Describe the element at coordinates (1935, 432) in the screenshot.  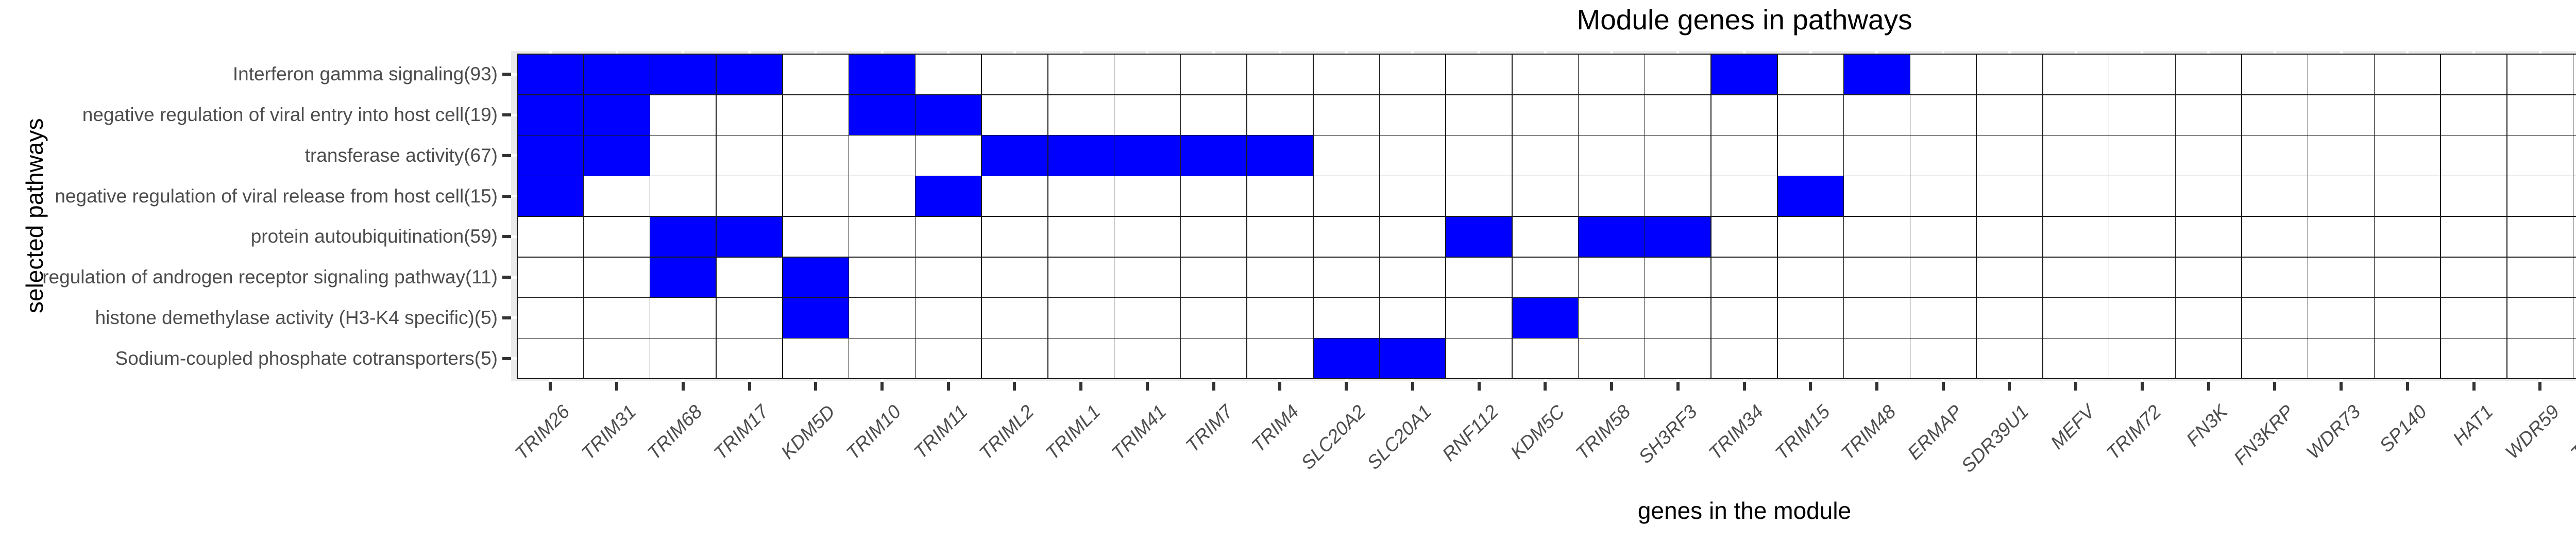
I see `x-axis-label: ERMAP` at that location.